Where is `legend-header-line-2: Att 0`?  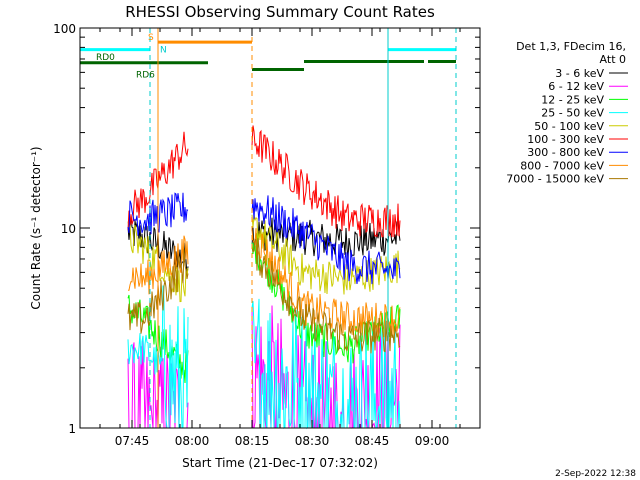
legend-header-line-2: Att 0 is located at coordinates (613, 59).